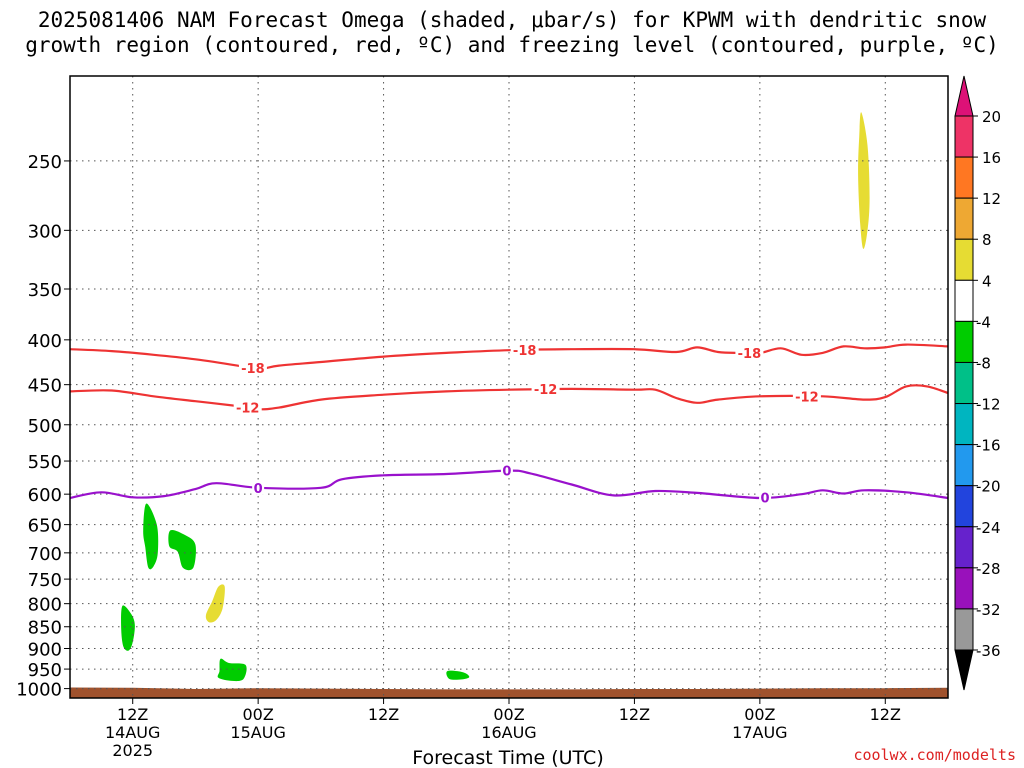 This screenshot has width=1024, height=768. Describe the element at coordinates (258, 489) in the screenshot. I see `contour-0-label-1: 0` at that location.